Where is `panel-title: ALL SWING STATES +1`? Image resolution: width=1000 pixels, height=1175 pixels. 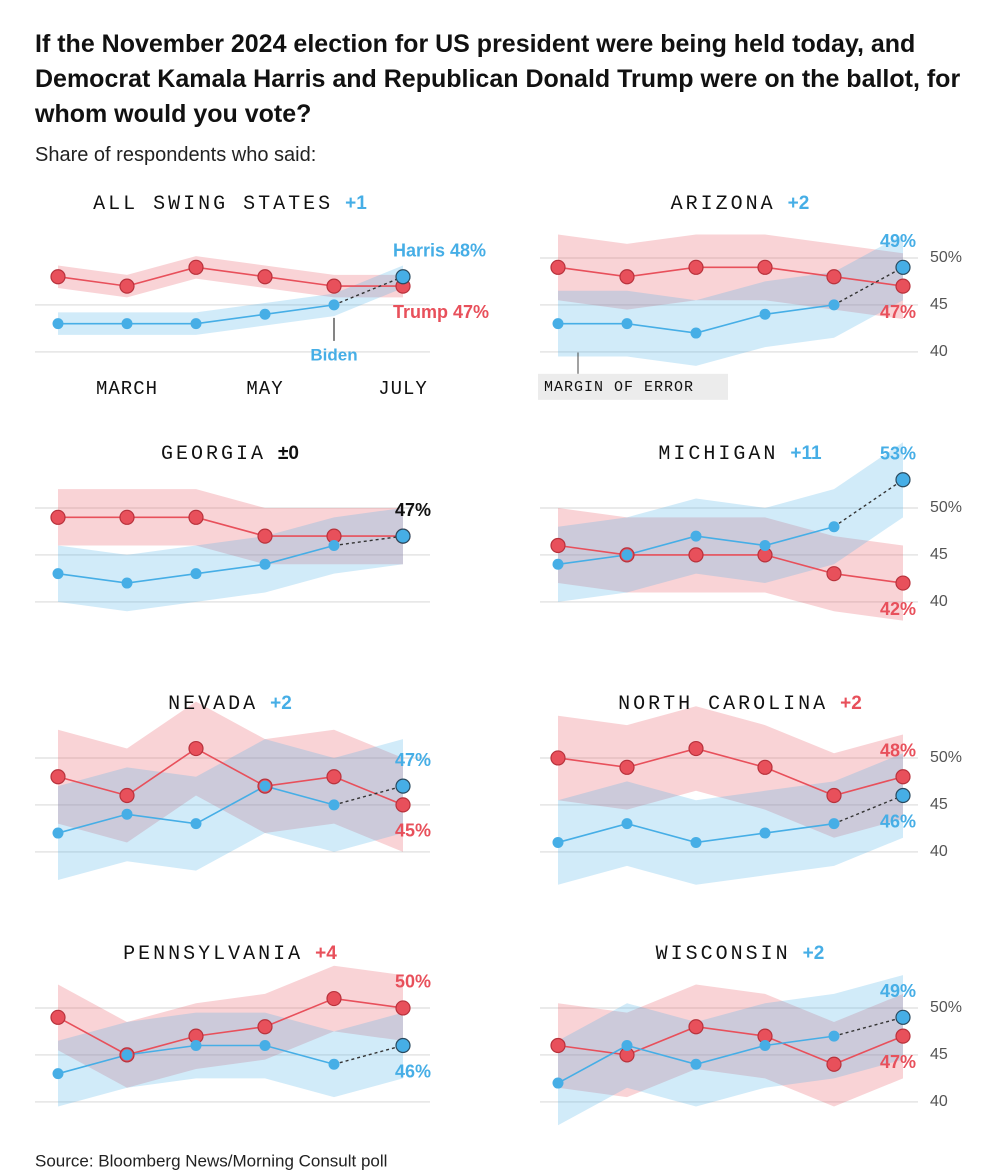 panel-title: ALL SWING STATES +1 is located at coordinates (230, 204).